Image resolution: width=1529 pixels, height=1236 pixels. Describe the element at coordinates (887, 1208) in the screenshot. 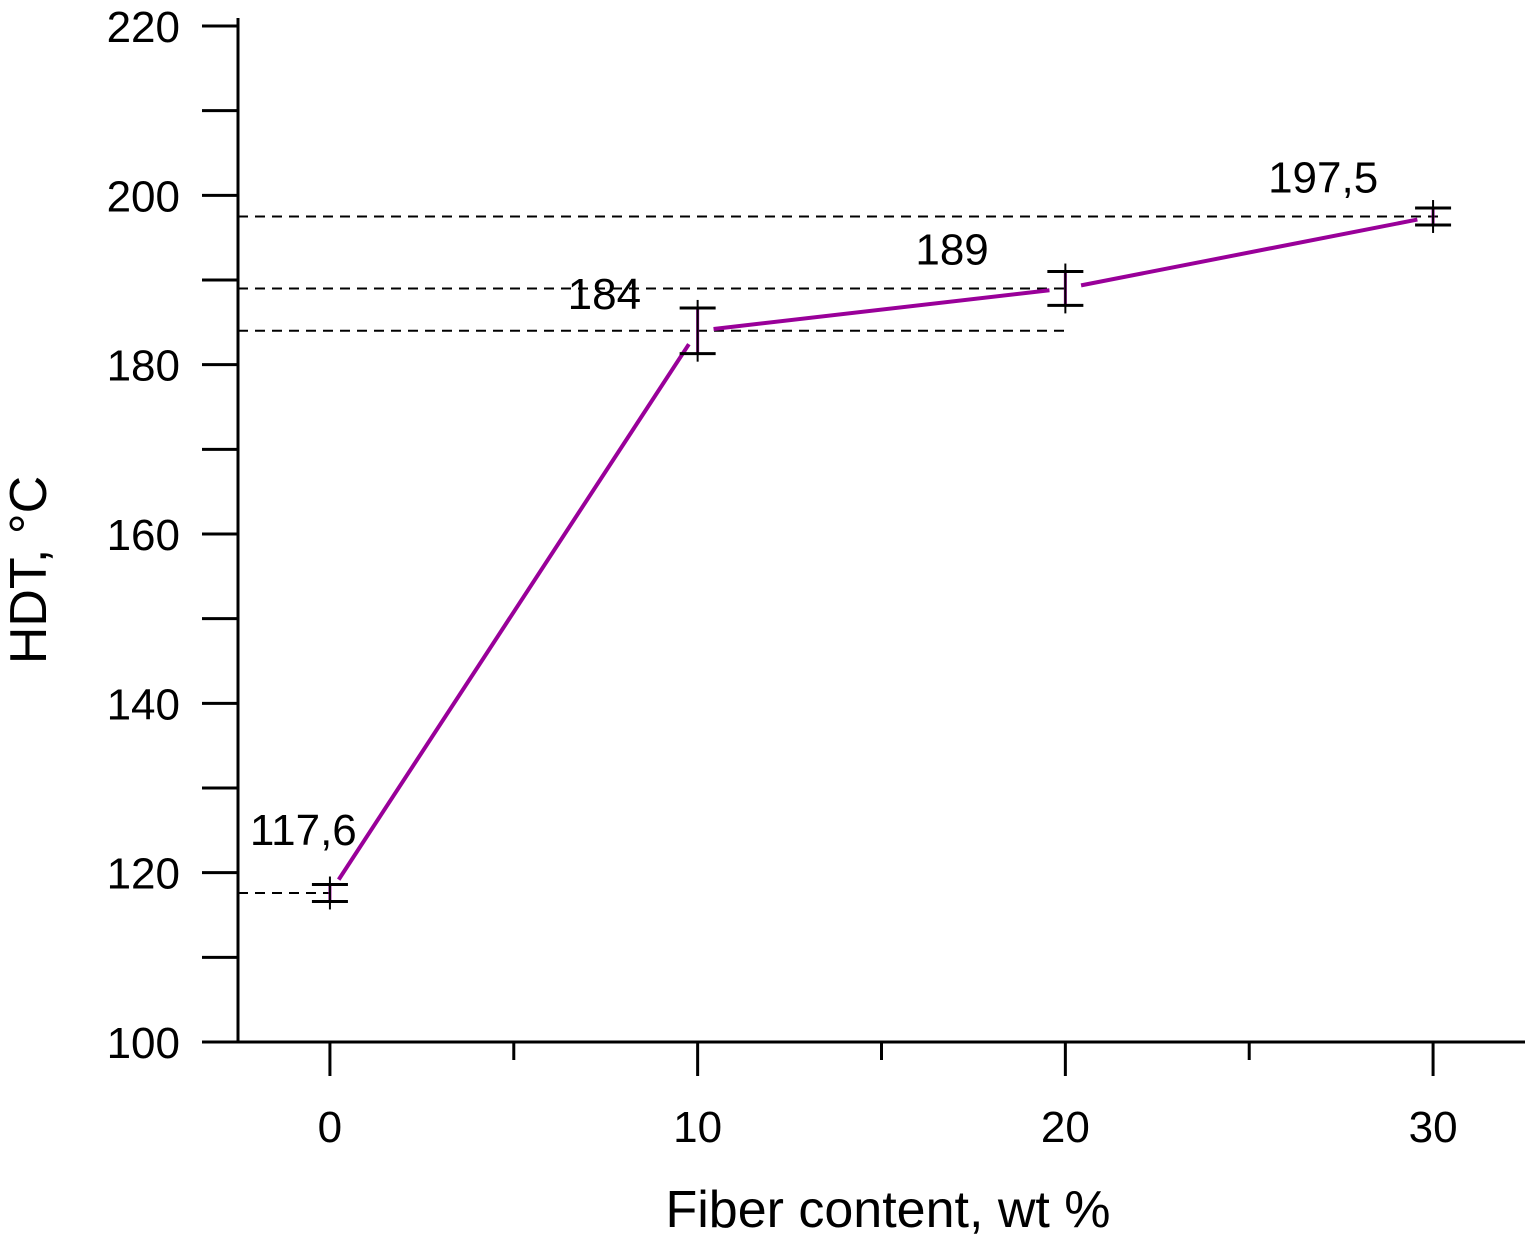

I see `x-axis-title: Fiber content, wt %` at that location.